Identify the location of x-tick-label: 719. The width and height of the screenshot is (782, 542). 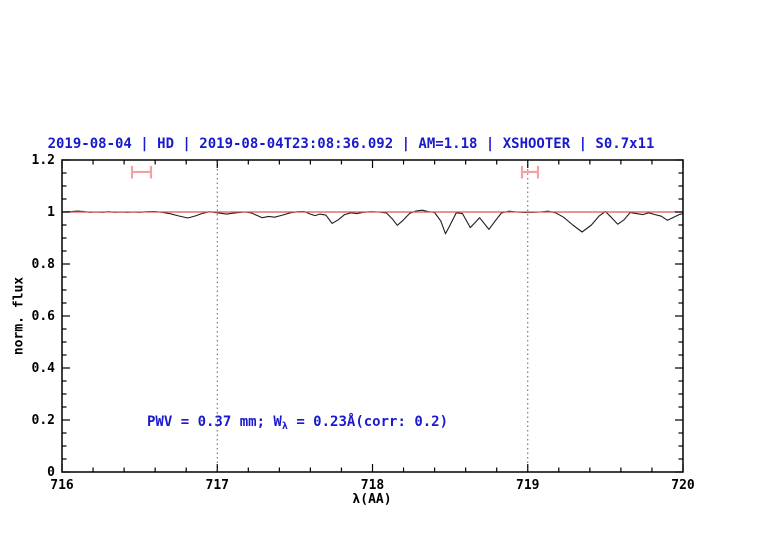
(527, 485).